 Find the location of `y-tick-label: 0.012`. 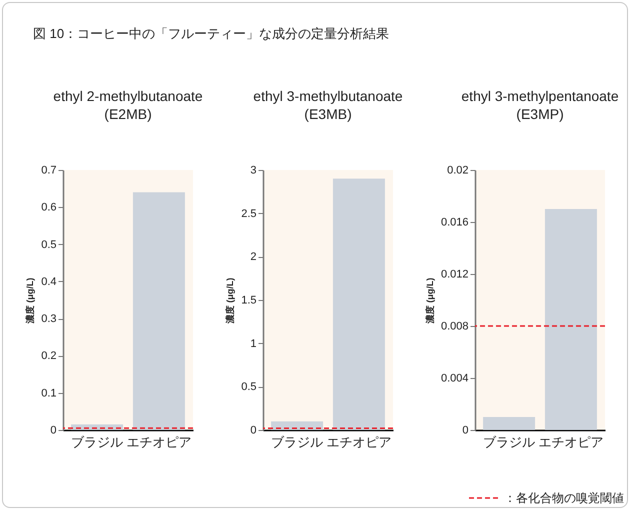

y-tick-label: 0.012 is located at coordinates (454, 274).